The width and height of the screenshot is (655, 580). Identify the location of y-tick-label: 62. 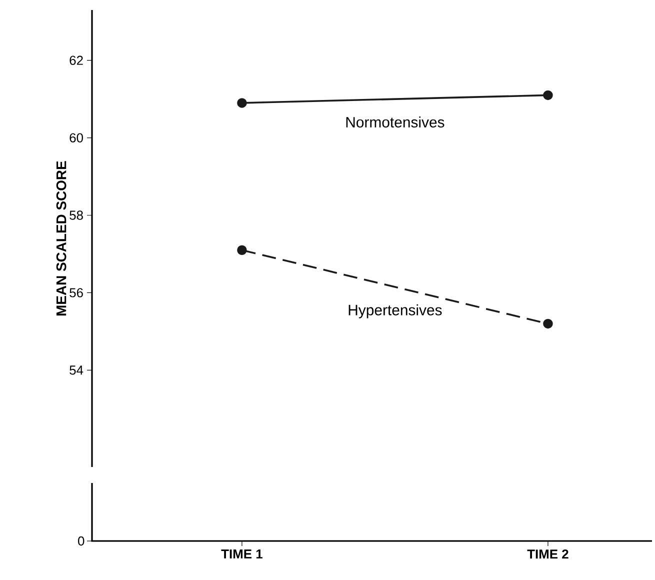
(76, 60).